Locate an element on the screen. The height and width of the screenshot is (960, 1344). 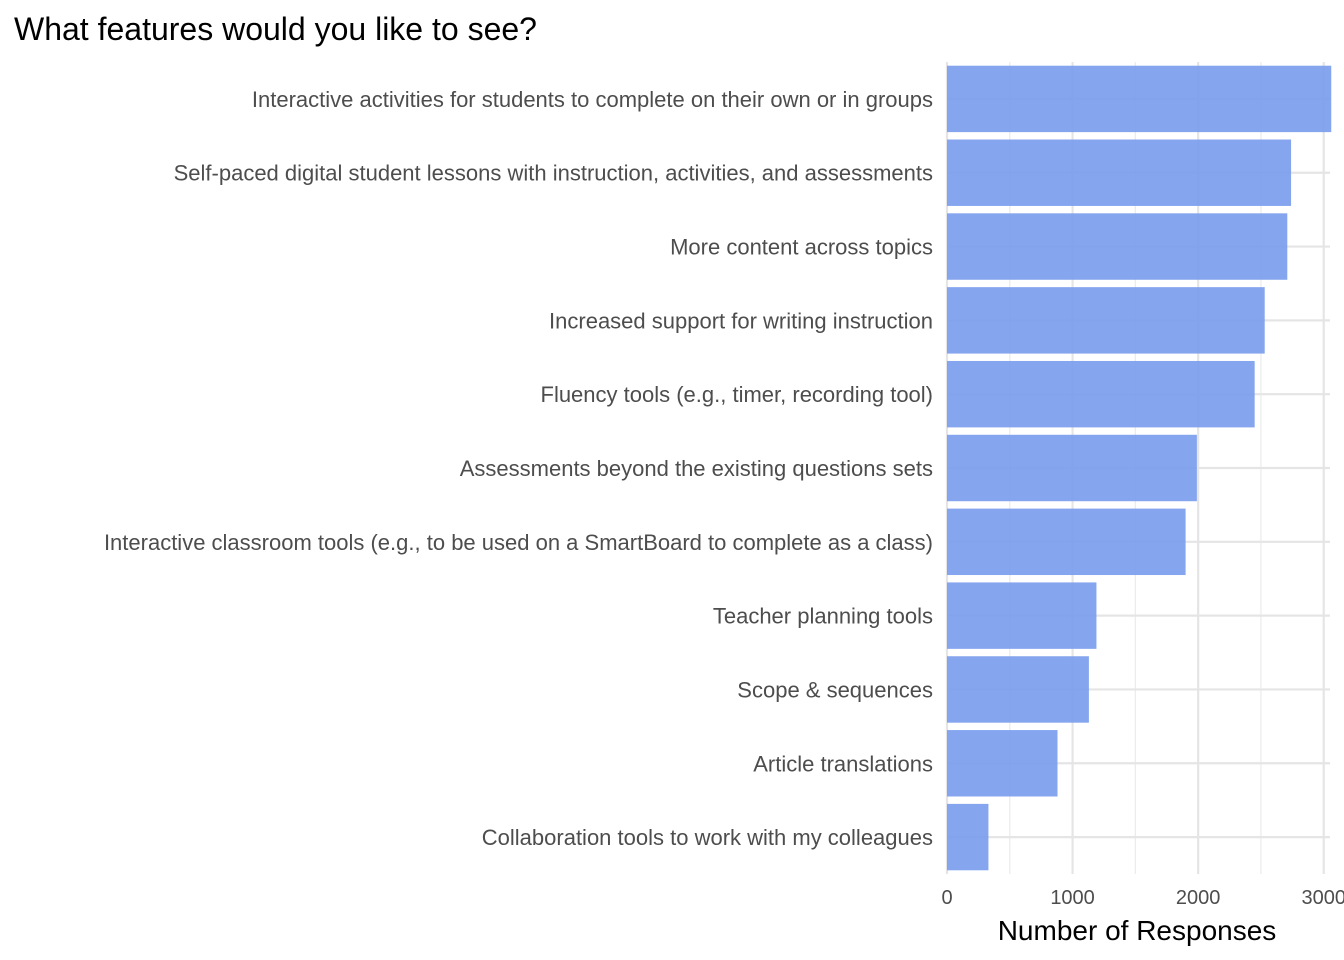
x-tick-label: 2000 is located at coordinates (1198, 898).